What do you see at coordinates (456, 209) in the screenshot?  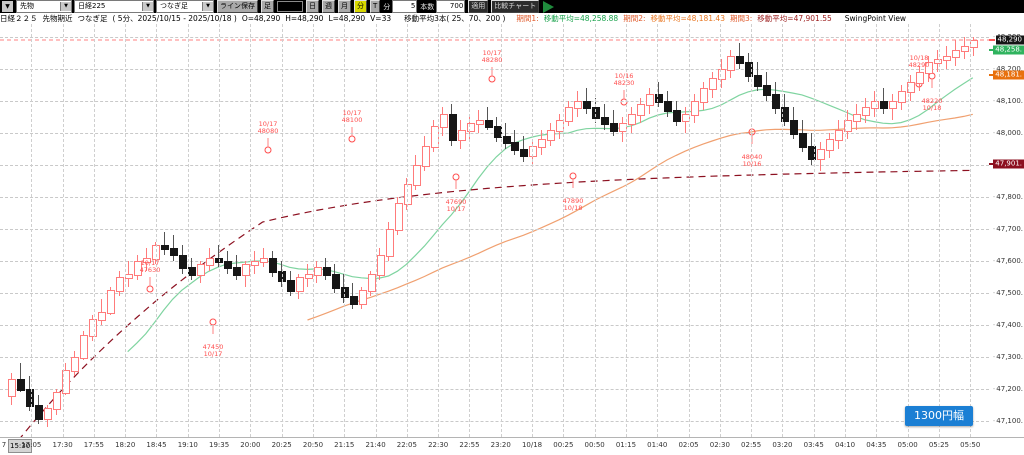 I see `swing-point-date: 10/17` at bounding box center [456, 209].